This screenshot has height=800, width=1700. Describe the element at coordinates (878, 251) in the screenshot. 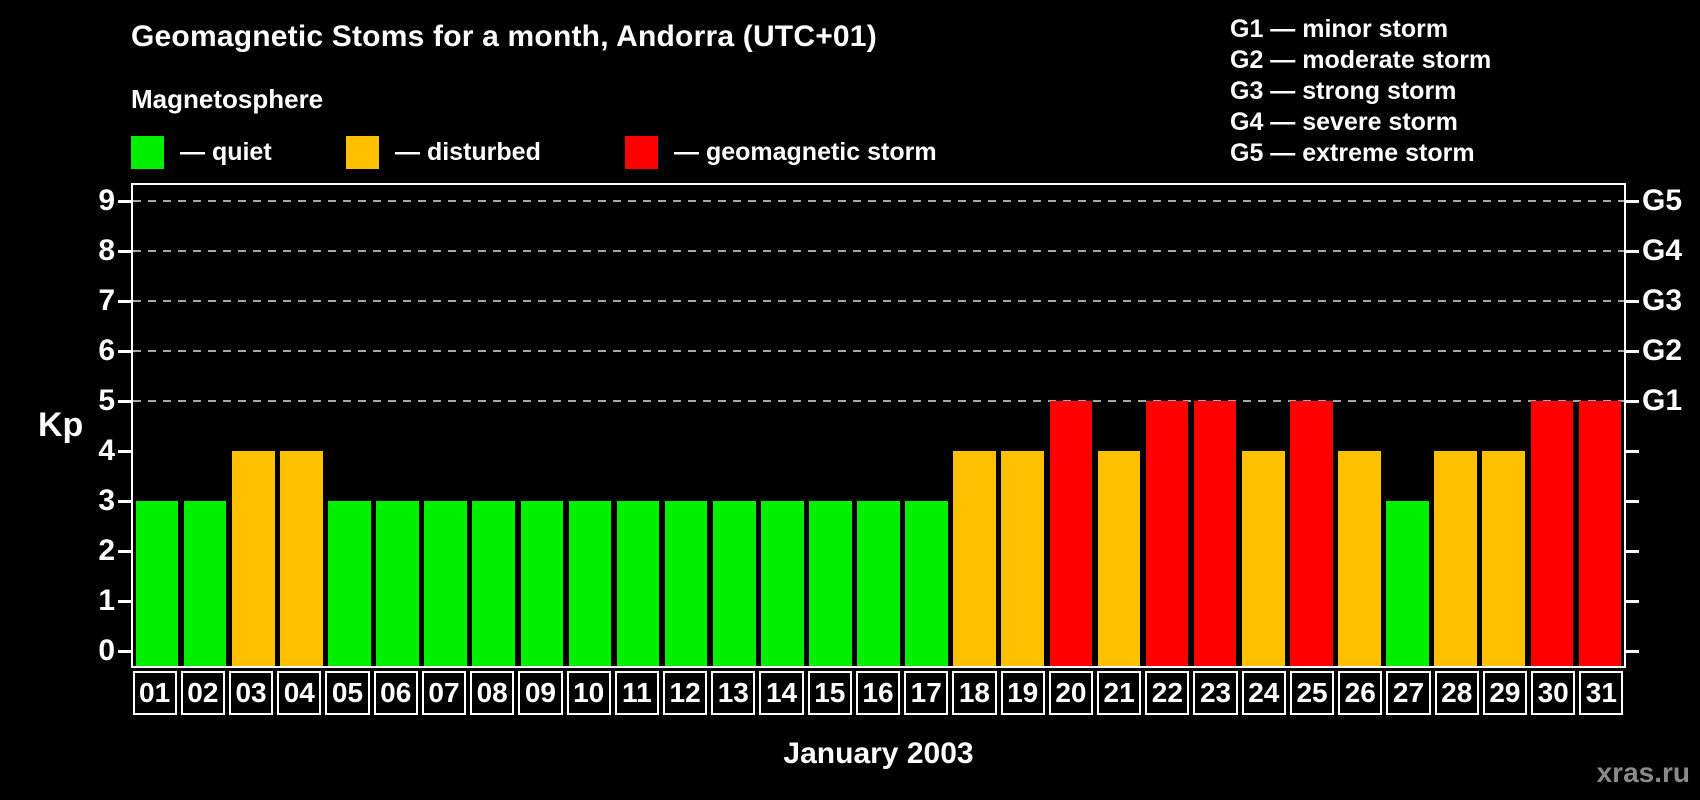

I see `gridline-kp8` at that location.